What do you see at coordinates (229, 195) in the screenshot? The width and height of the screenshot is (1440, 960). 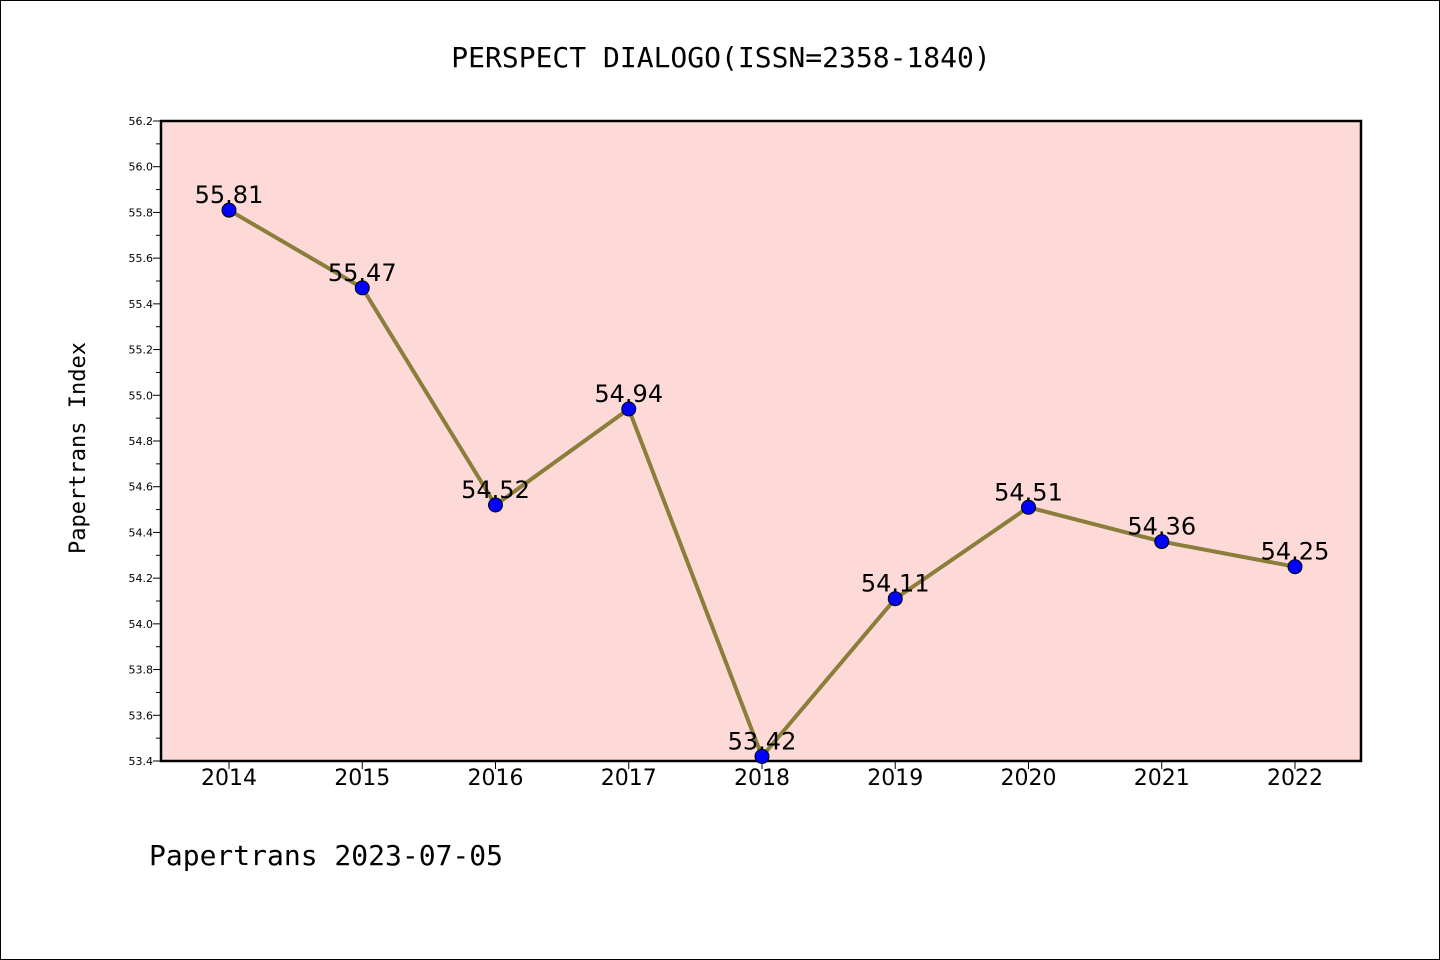 I see `data-label: 55.81` at bounding box center [229, 195].